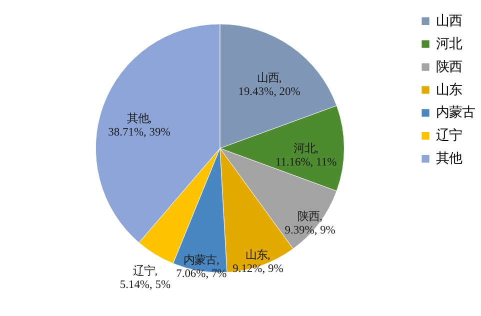 The width and height of the screenshot is (481, 316). I want to click on legend-label: 内蒙古, so click(456, 112).